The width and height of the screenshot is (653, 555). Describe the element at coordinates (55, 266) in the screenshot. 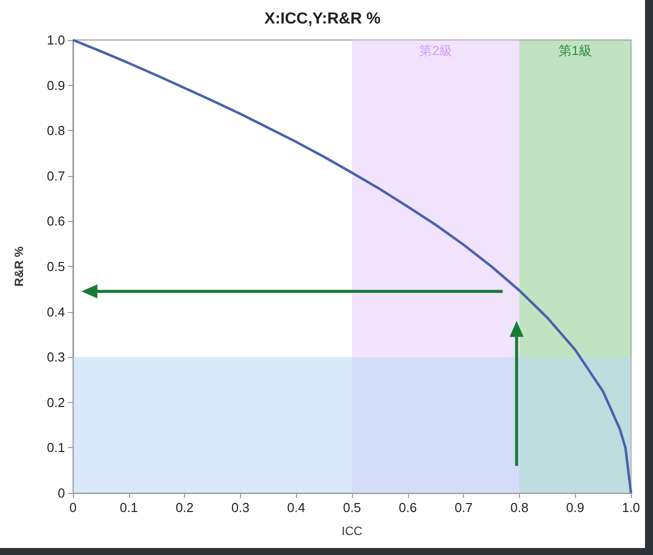

I see `y-tick-label: 0.5` at that location.